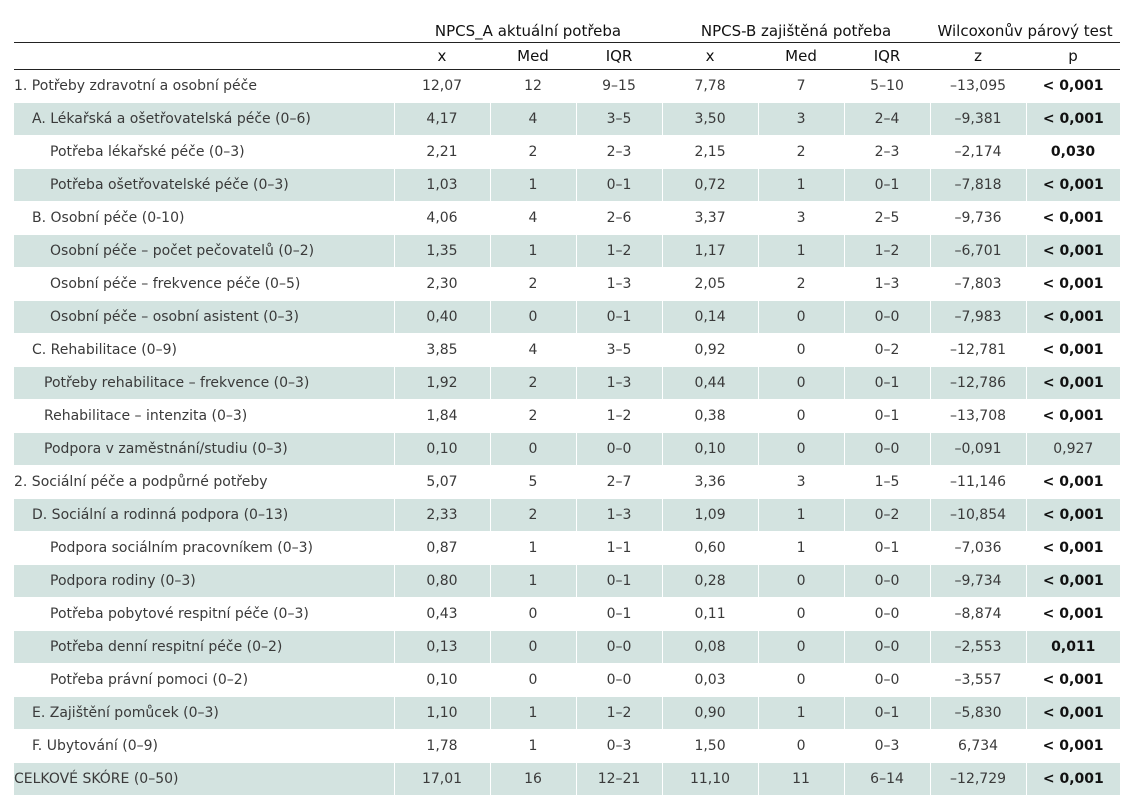 The width and height of the screenshot is (1131, 800). Describe the element at coordinates (710, 251) in the screenshot. I see `value-b-mean: 1,17` at that location.